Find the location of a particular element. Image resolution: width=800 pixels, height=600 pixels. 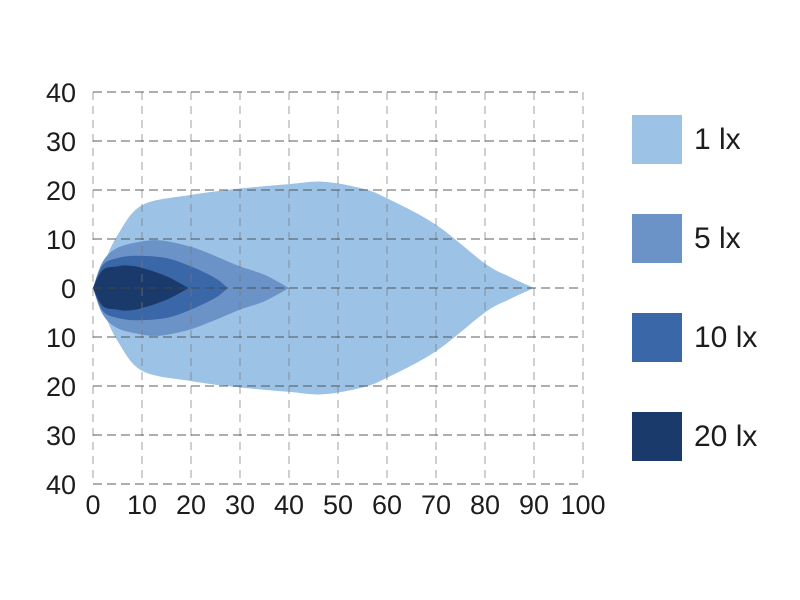

legend-label: 20 lx is located at coordinates (726, 436).